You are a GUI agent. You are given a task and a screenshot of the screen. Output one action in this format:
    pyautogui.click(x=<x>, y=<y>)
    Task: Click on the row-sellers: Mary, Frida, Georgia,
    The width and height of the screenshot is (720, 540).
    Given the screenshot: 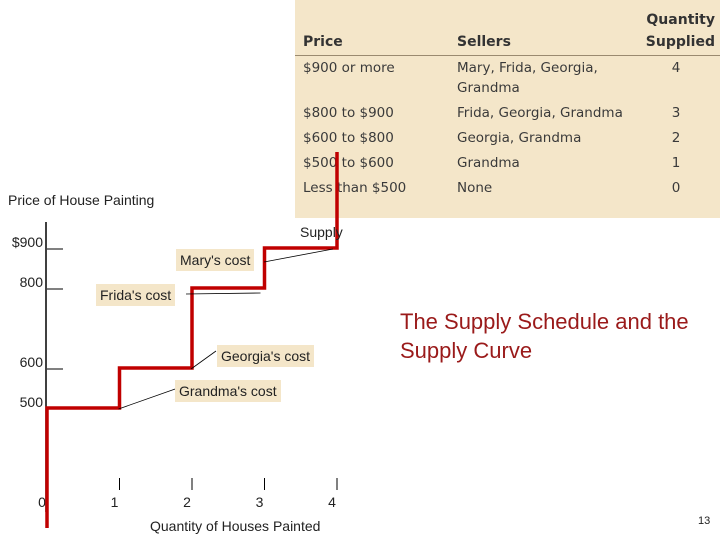 What is the action you would take?
    pyautogui.click(x=527, y=68)
    